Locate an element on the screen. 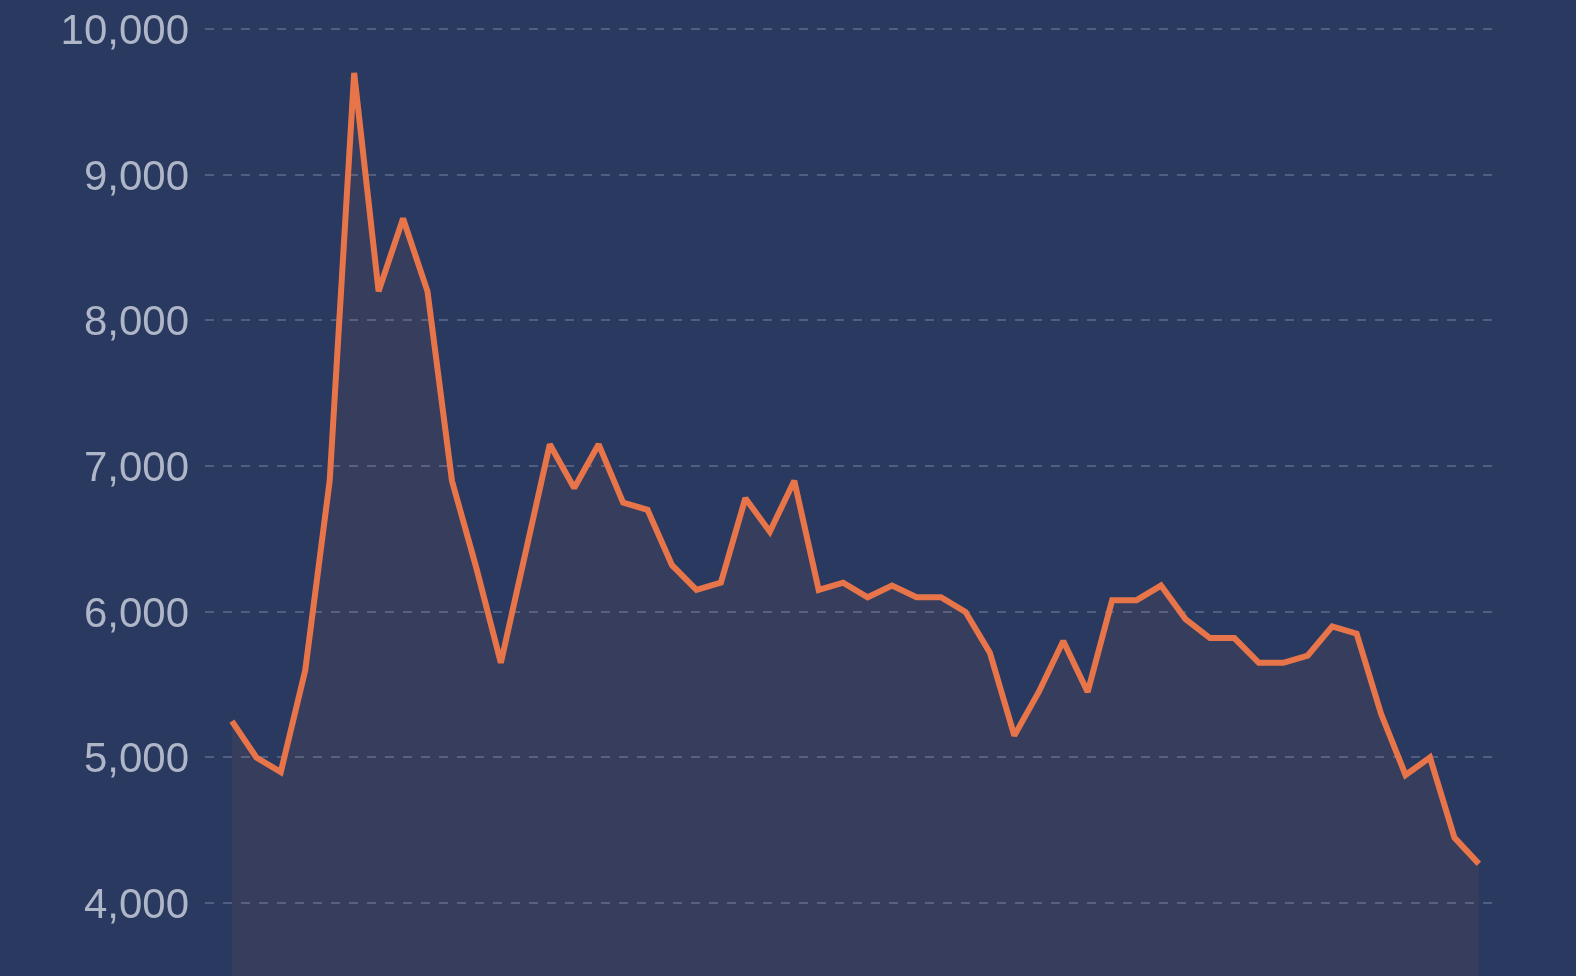 The height and width of the screenshot is (976, 1576). y-tick-label: 10,000 is located at coordinates (124, 29).